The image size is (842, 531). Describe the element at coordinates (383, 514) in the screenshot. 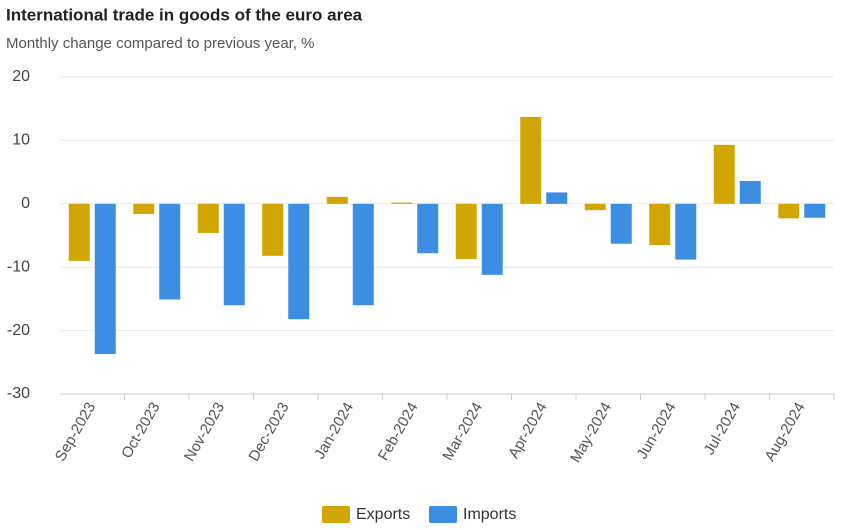

I see `legend-label: Exports` at that location.